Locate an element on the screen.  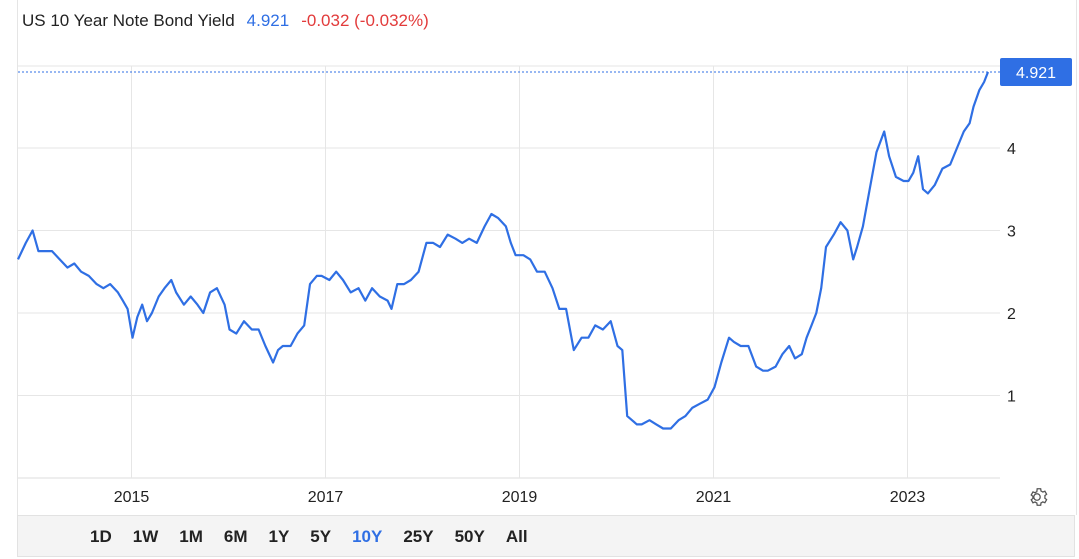
price-change: -0.032 (-0.032%) is located at coordinates (365, 20).